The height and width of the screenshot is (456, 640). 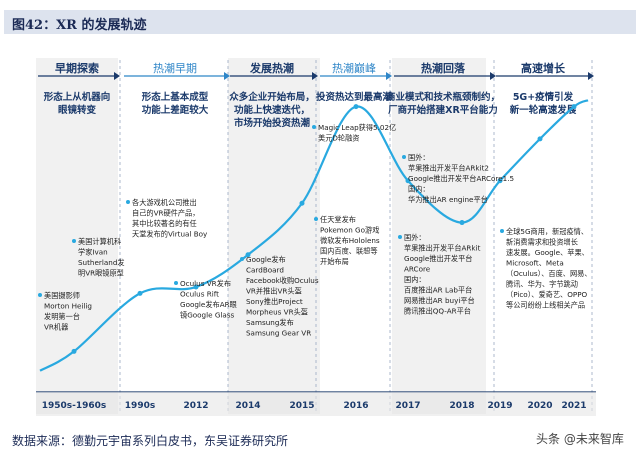 What do you see at coordinates (68, 311) in the screenshot?
I see `annotation-0: 美国摄影师 Morton Heilig 发明第一台 VR机器` at bounding box center [68, 311].